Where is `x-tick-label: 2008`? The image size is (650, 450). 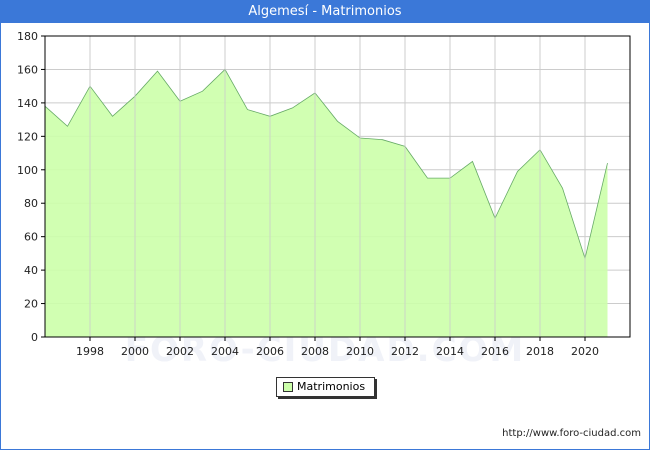 x-tick-label: 2008 is located at coordinates (315, 351).